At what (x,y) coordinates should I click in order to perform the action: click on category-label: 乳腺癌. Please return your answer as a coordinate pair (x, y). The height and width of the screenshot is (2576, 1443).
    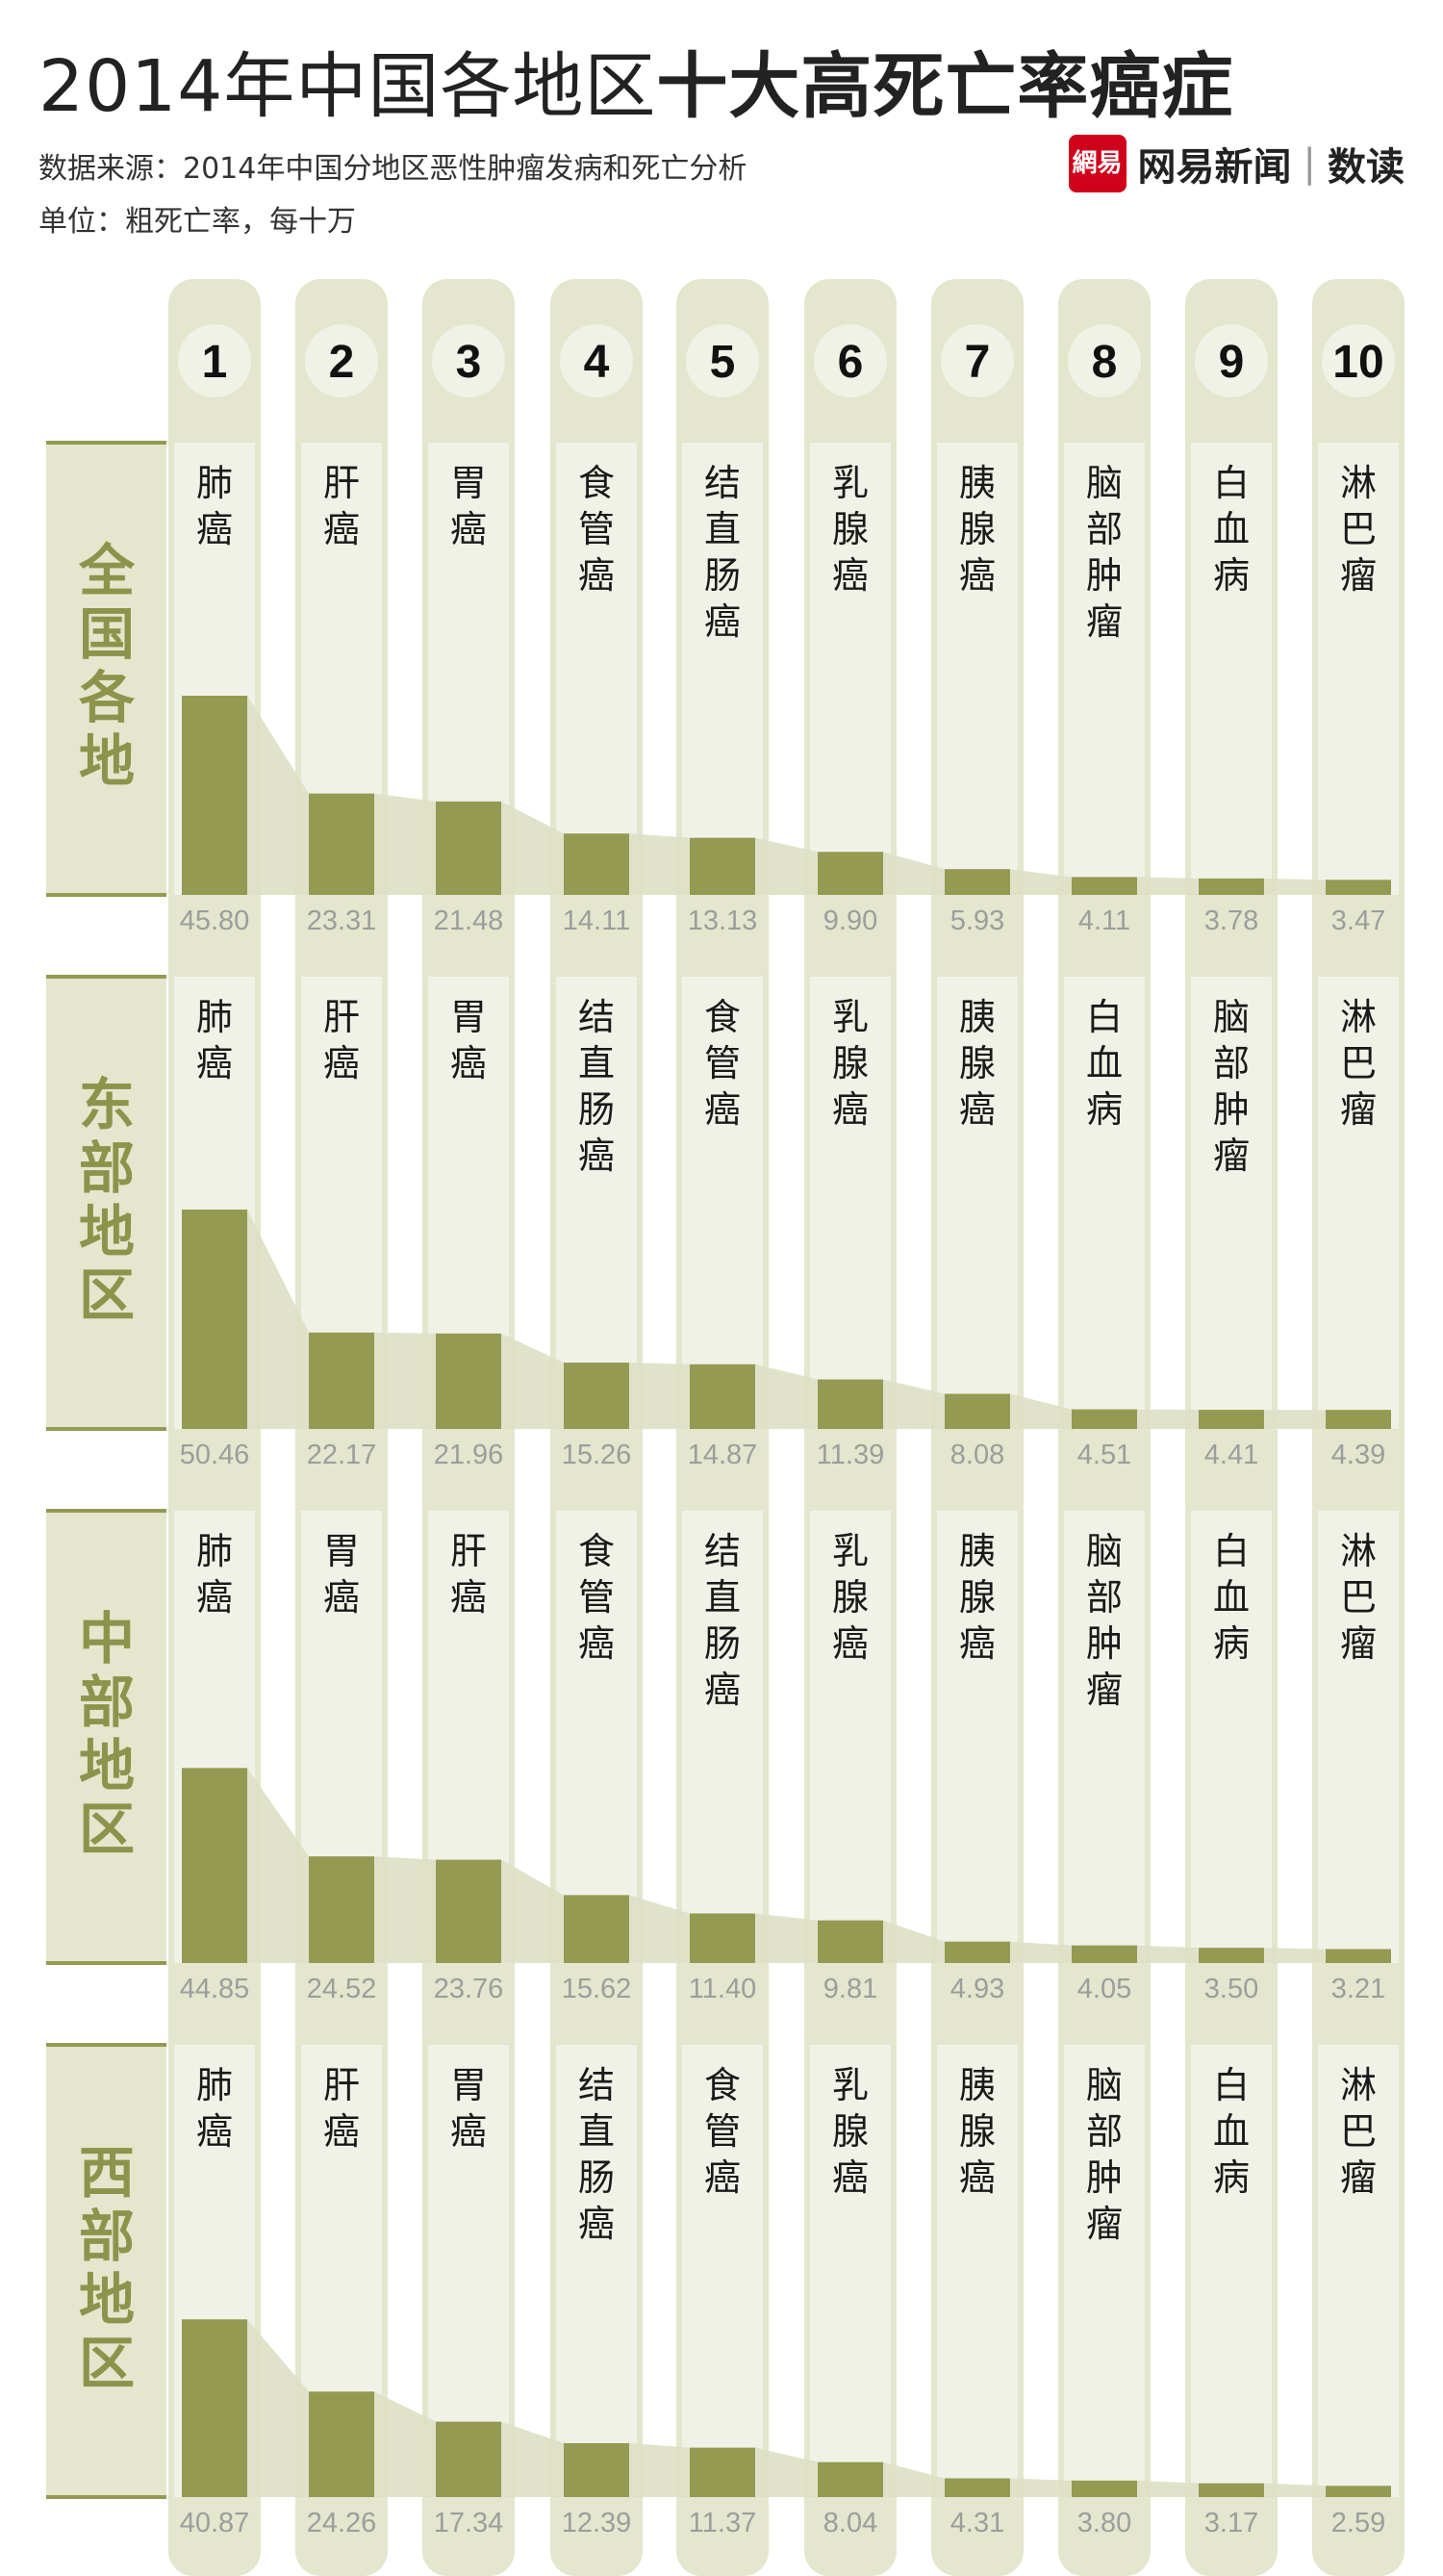
    Looking at the image, I should click on (850, 1063).